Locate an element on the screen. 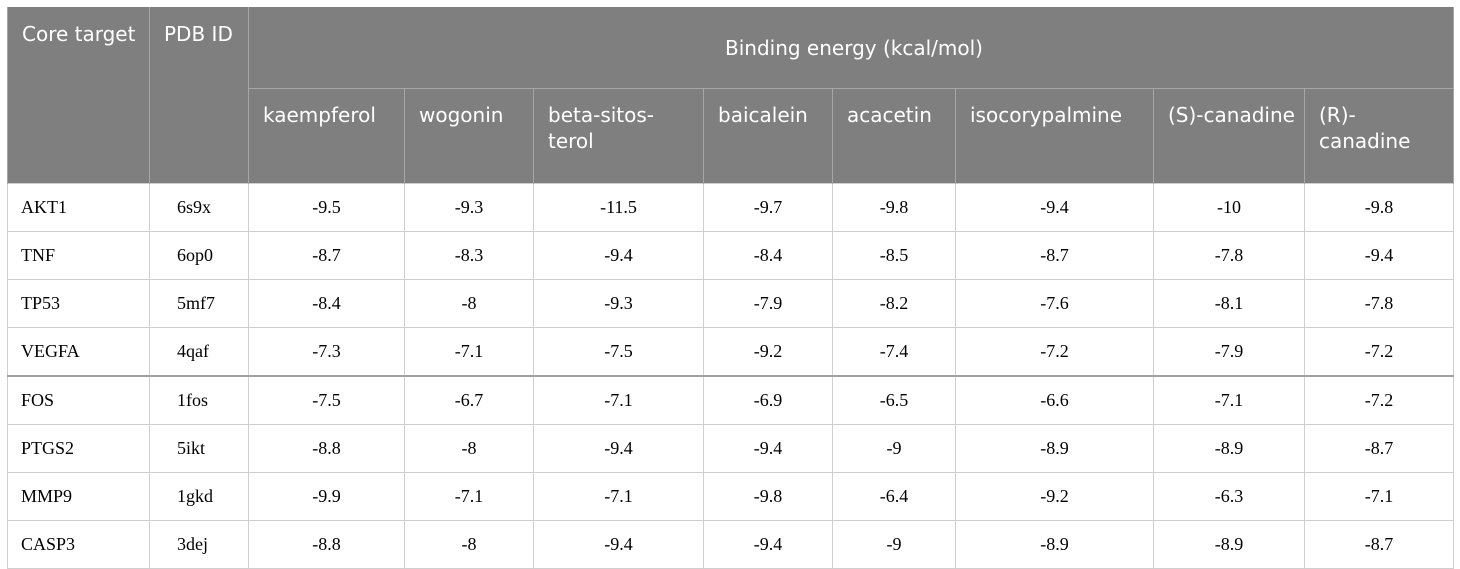 This screenshot has width=1460, height=569. table-row: FOS 1fos -7.5 -6.7 -7.1 -6.9 -6.5 -6.6 -7.1 -7.2 is located at coordinates (730, 400).